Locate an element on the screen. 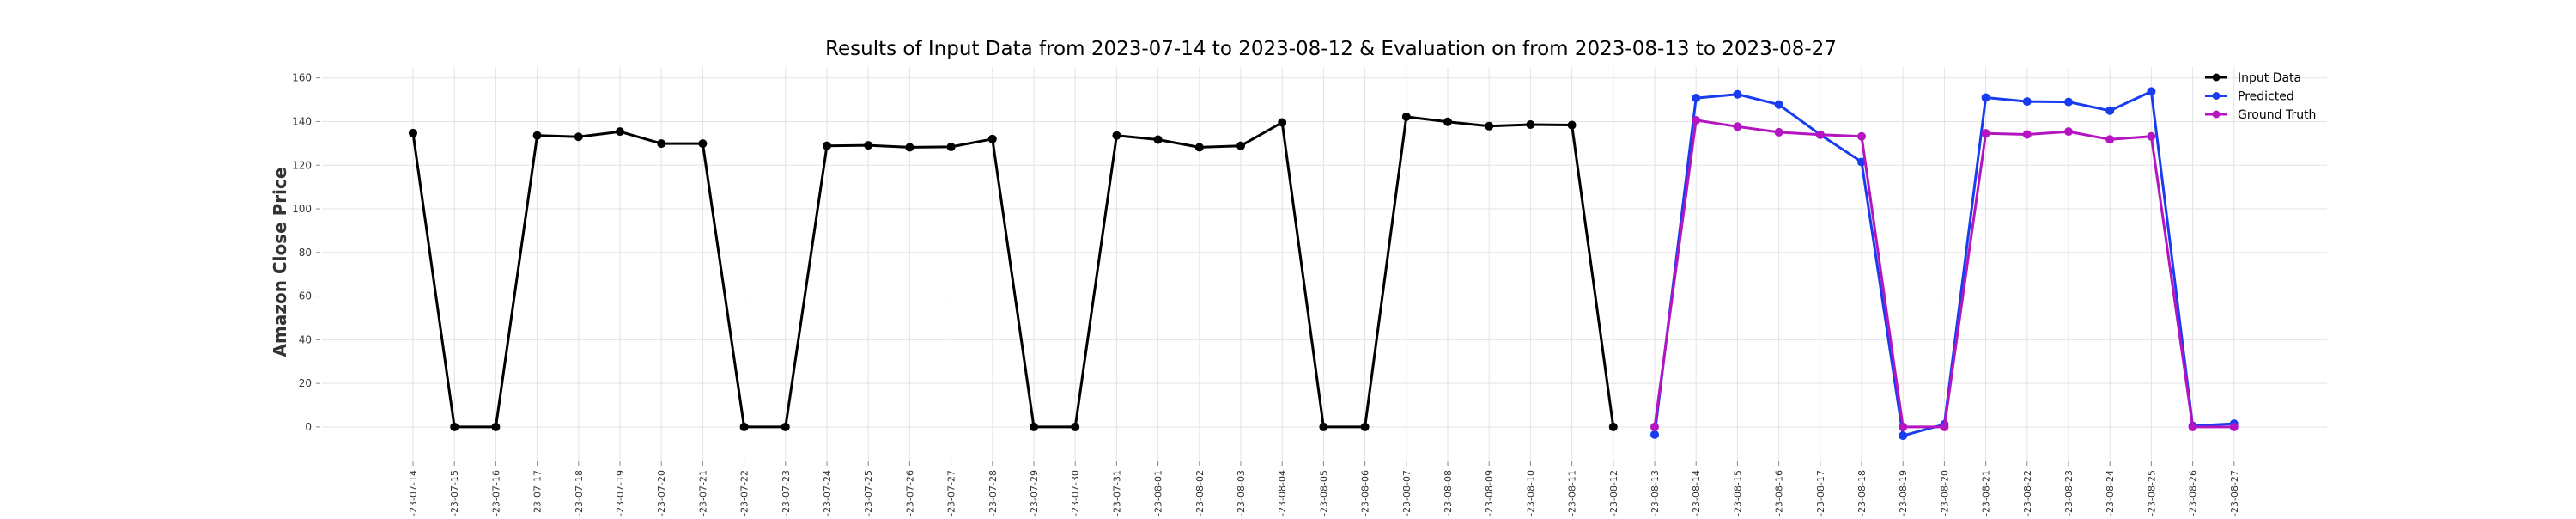 The height and width of the screenshot is (519, 2576). x-tick-label: -23-08-18 is located at coordinates (1862, 493).